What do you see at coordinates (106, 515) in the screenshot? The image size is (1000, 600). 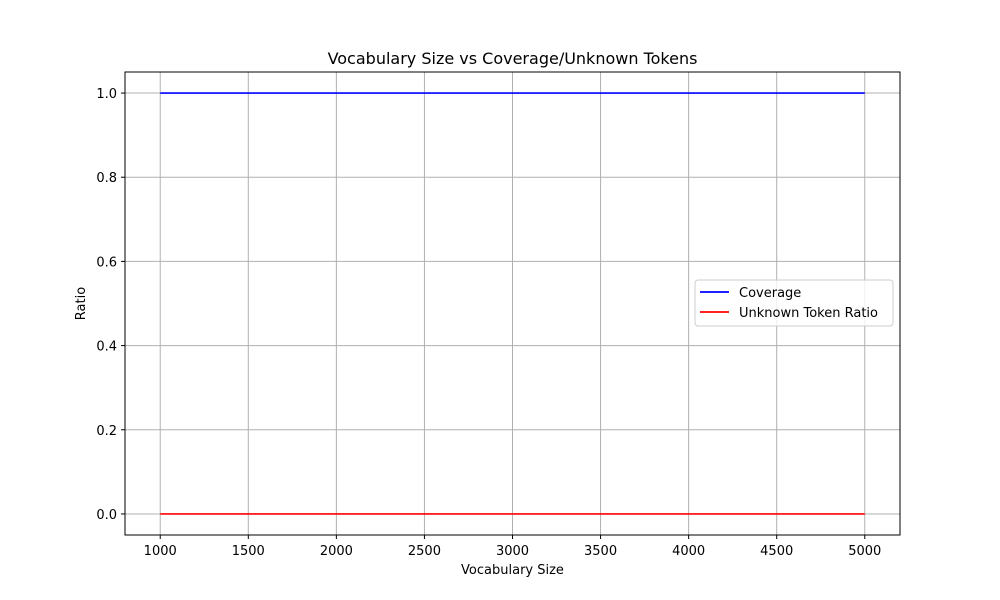 I see `y-tick-label: 0.0` at bounding box center [106, 515].